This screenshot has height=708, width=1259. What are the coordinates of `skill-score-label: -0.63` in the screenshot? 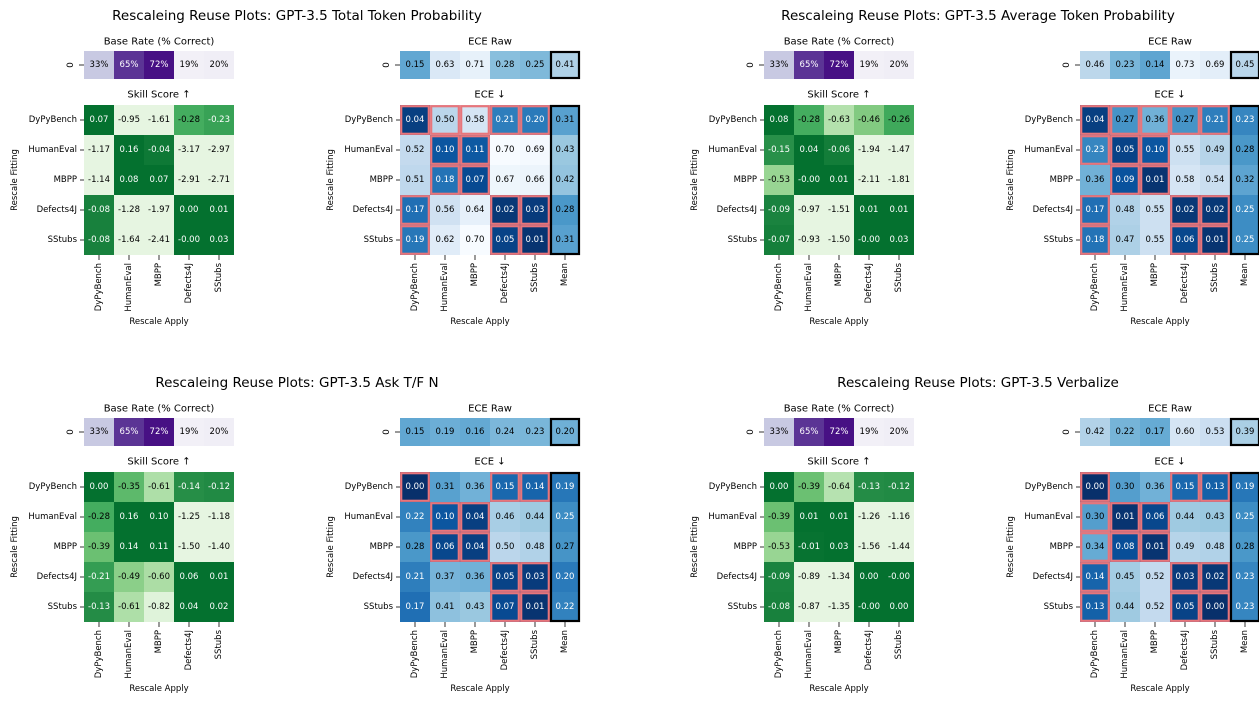 It's located at (839, 120).